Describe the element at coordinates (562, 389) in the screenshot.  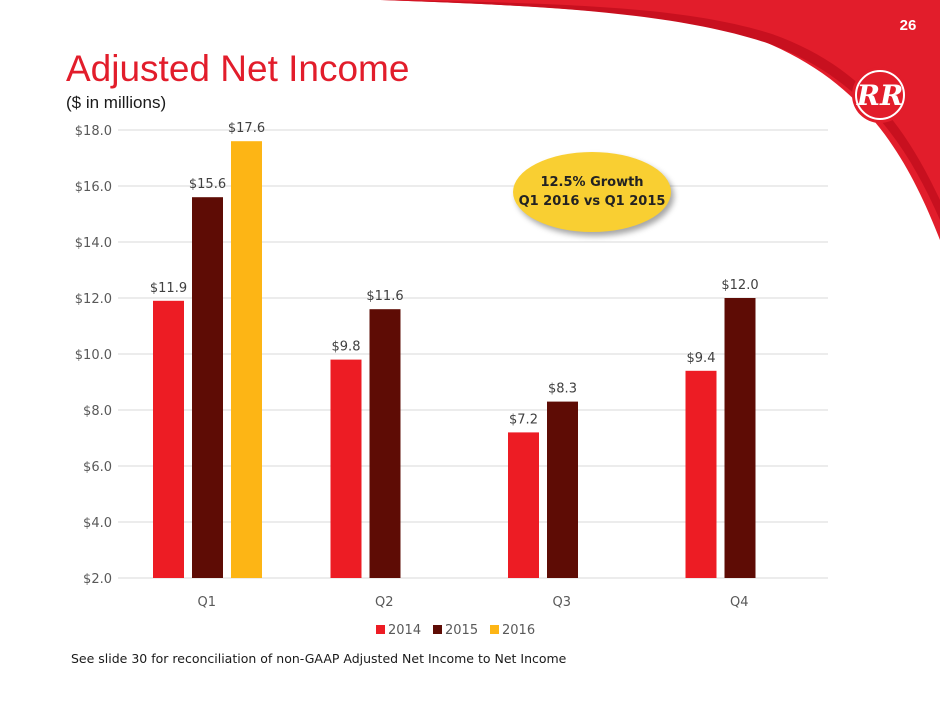
I see `data-label: $8.3` at that location.